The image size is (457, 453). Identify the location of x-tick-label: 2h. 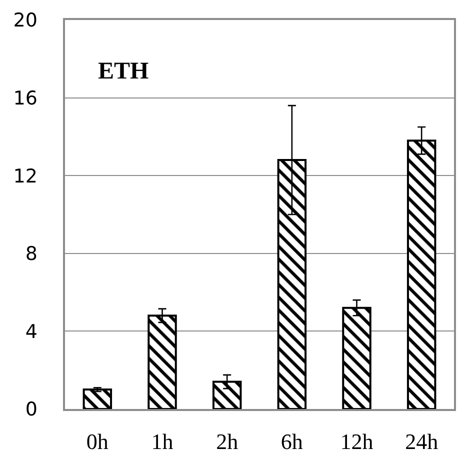
(227, 441).